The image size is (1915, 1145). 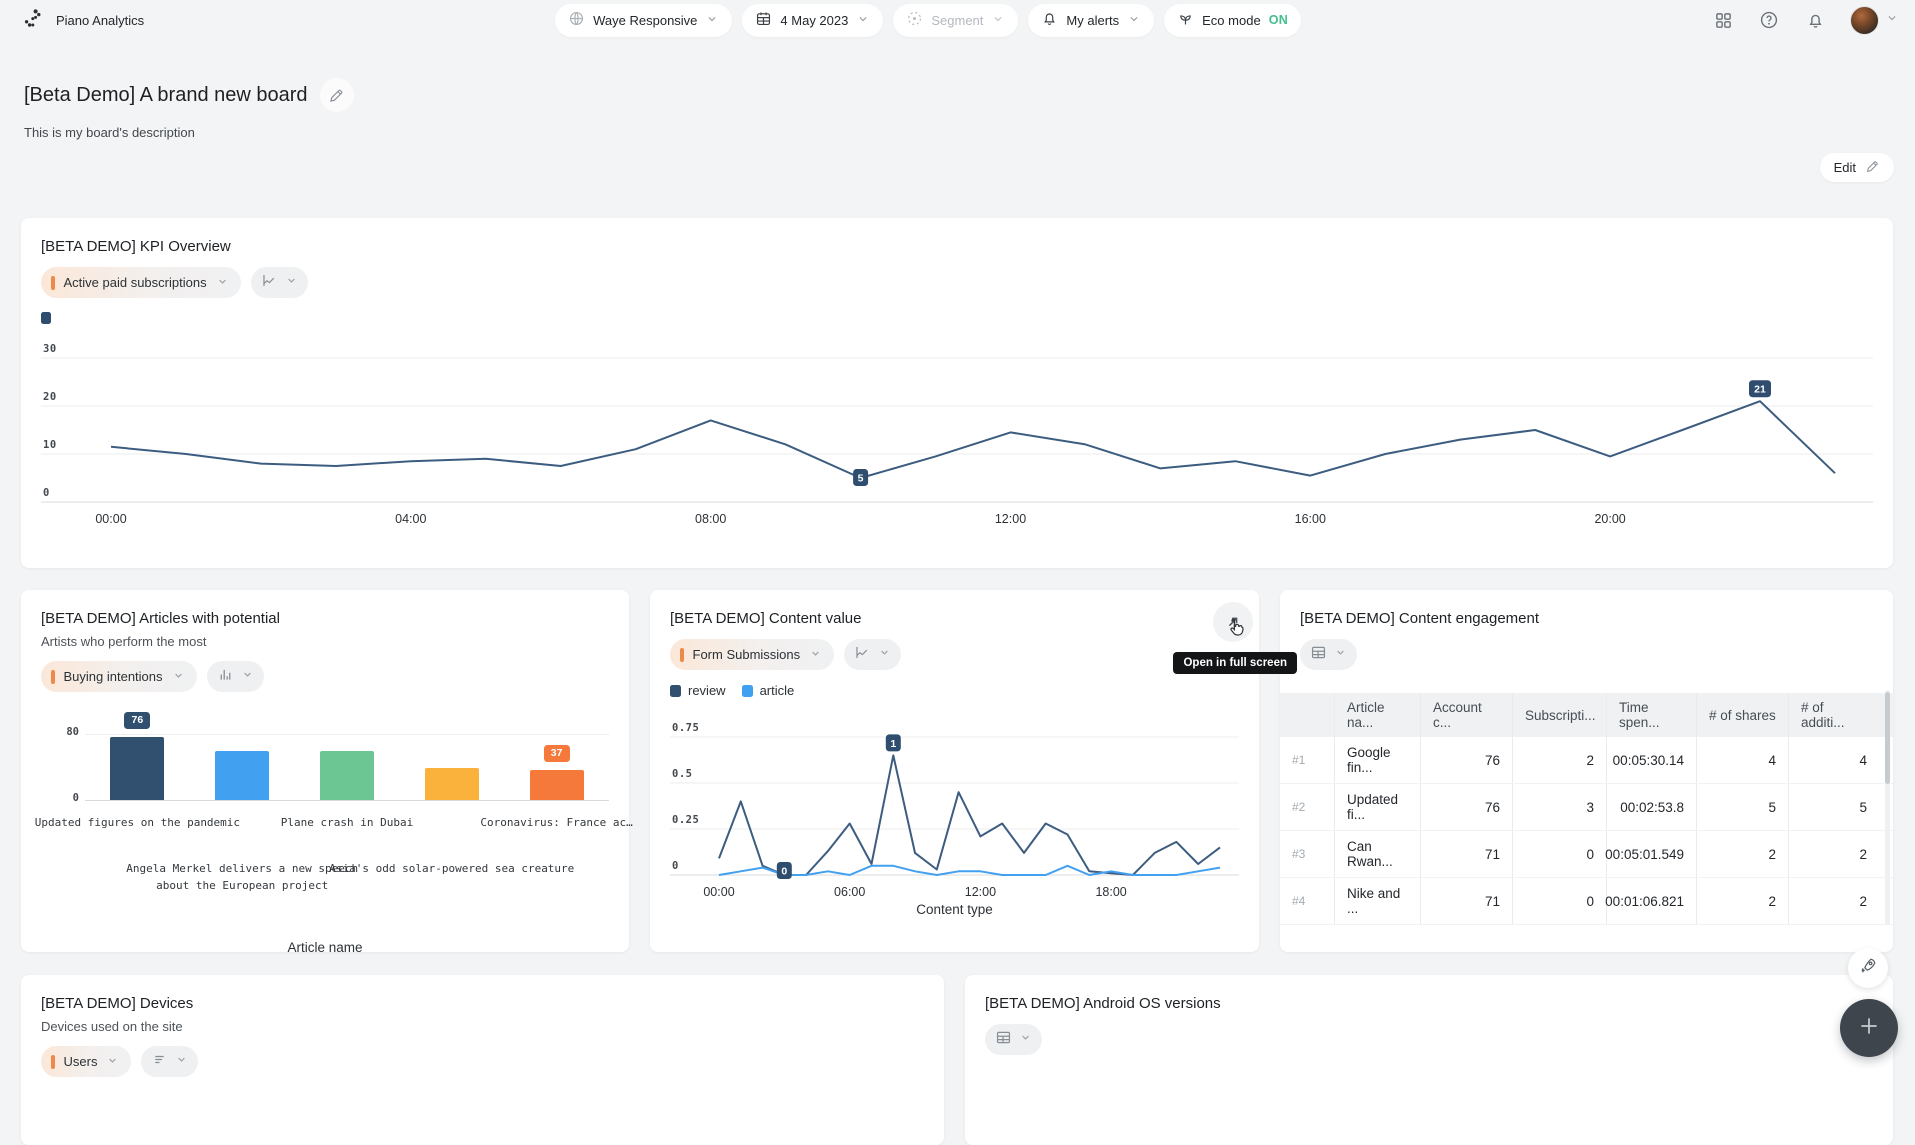 I want to click on widget-title: [BETA DEMO] Devices, so click(x=117, y=1003).